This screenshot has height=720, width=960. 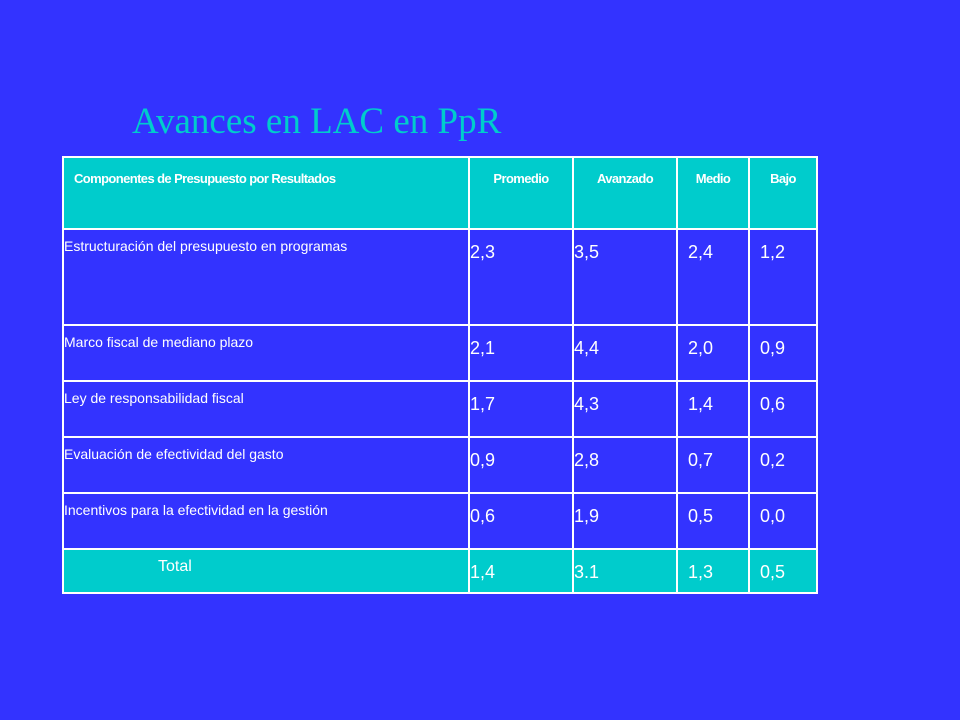 What do you see at coordinates (625, 193) in the screenshot?
I see `header-avanzado: Avanzado` at bounding box center [625, 193].